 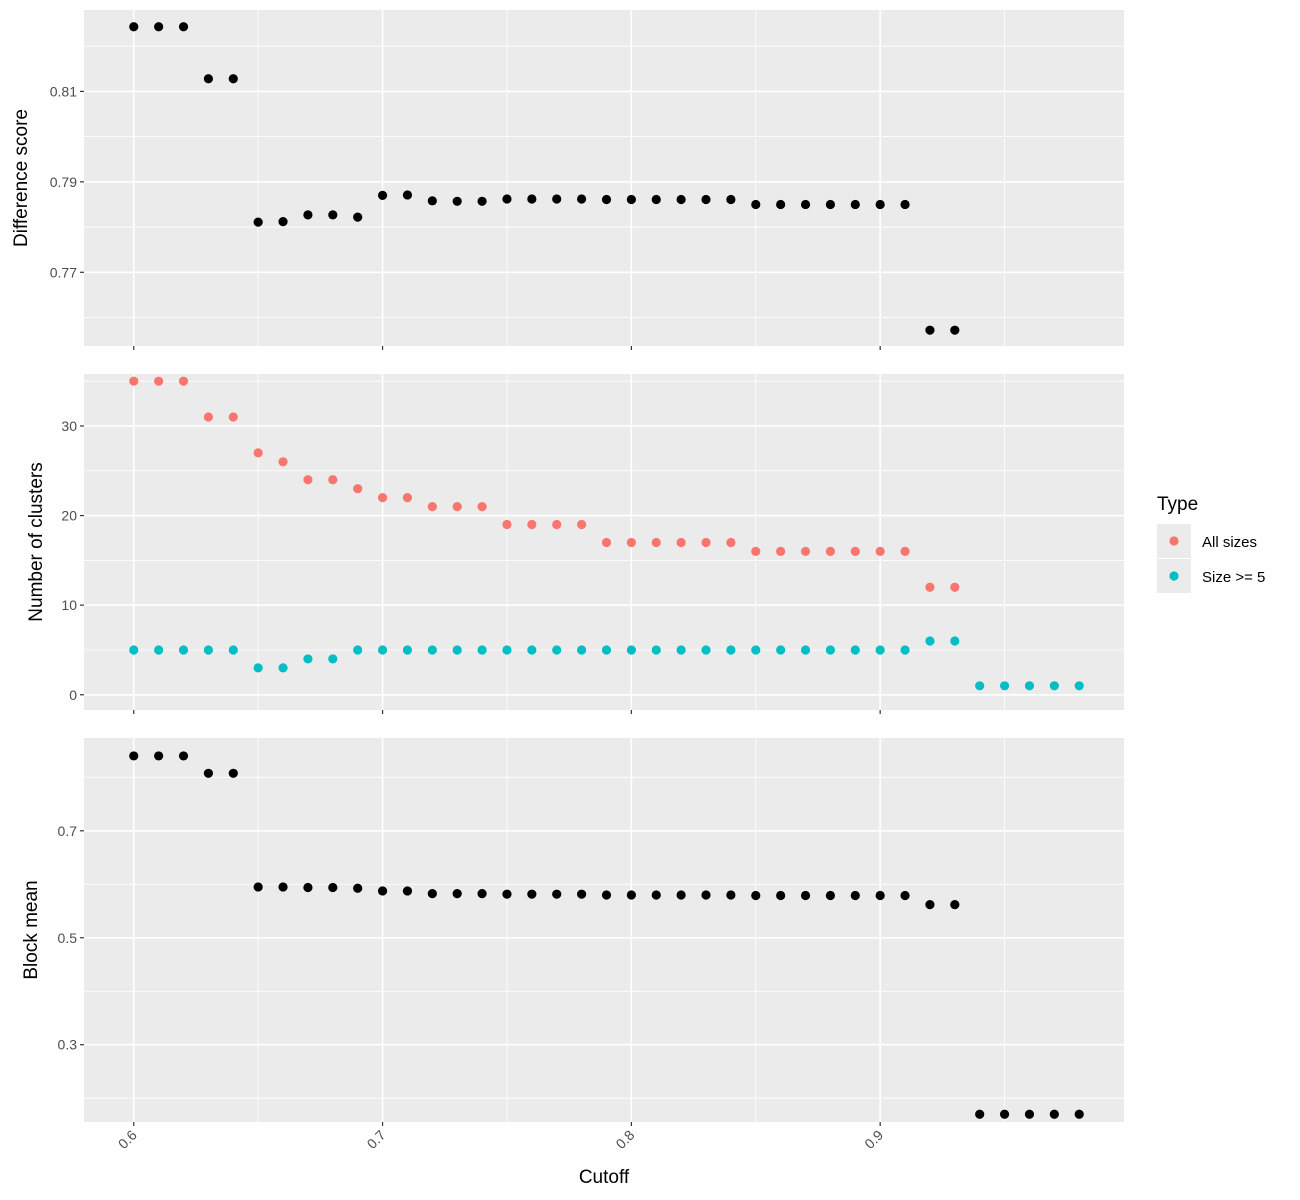 What do you see at coordinates (31, 929) in the screenshot?
I see `panel-3-y-axis-title: Block mean` at bounding box center [31, 929].